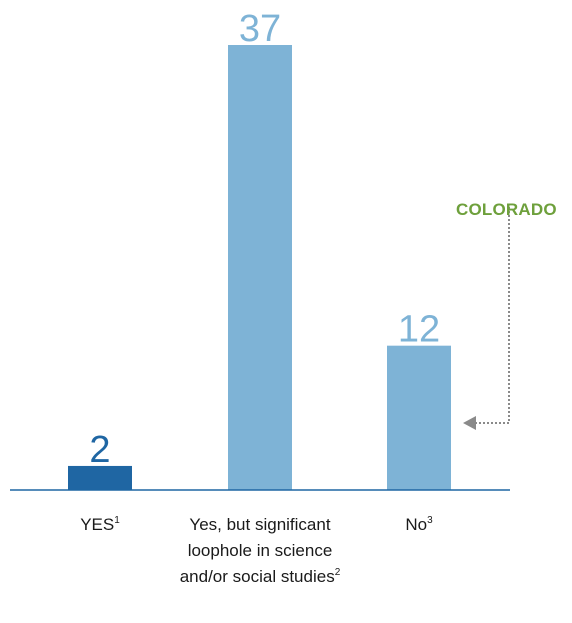 The image size is (572, 623). What do you see at coordinates (486, 318) in the screenshot?
I see `annotation-arrow` at bounding box center [486, 318].